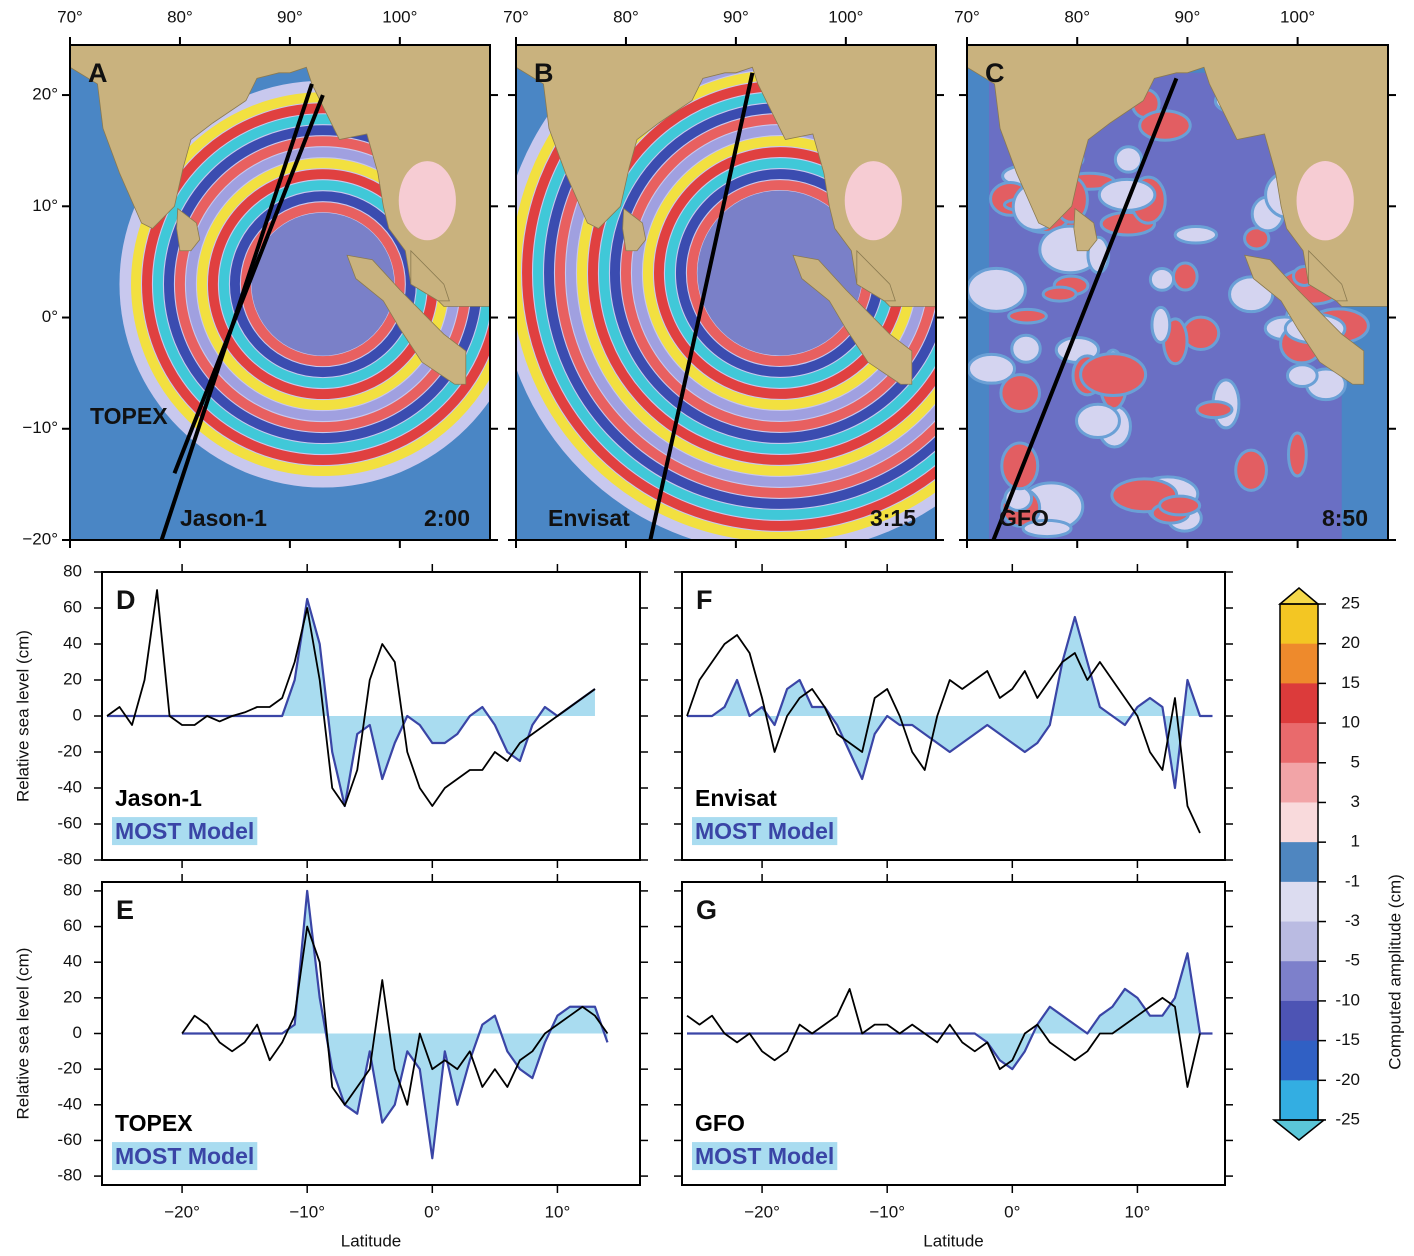  Describe the element at coordinates (432, 1211) in the screenshot. I see `x-tick-label: 0°` at that location.